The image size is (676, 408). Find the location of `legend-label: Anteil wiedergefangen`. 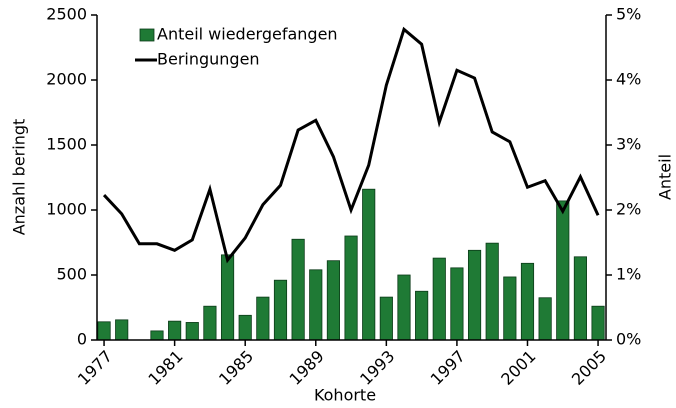

legend-label: Anteil wiedergefangen is located at coordinates (247, 34).